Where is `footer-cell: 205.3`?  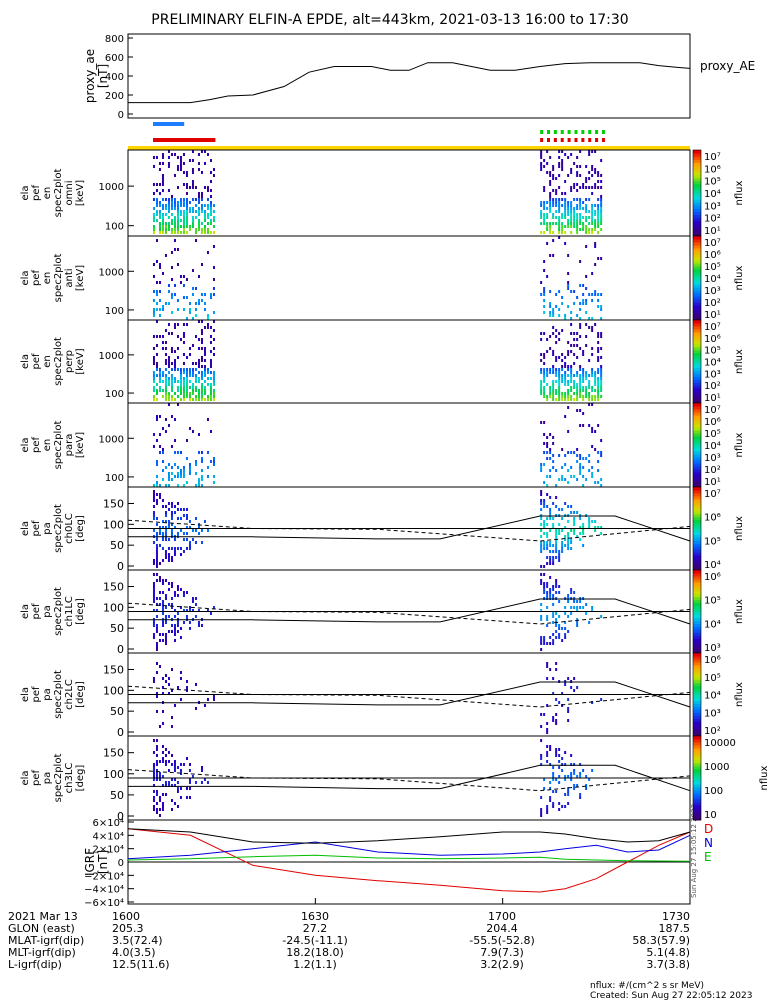
footer-cell: 205.3 is located at coordinates (128, 928).